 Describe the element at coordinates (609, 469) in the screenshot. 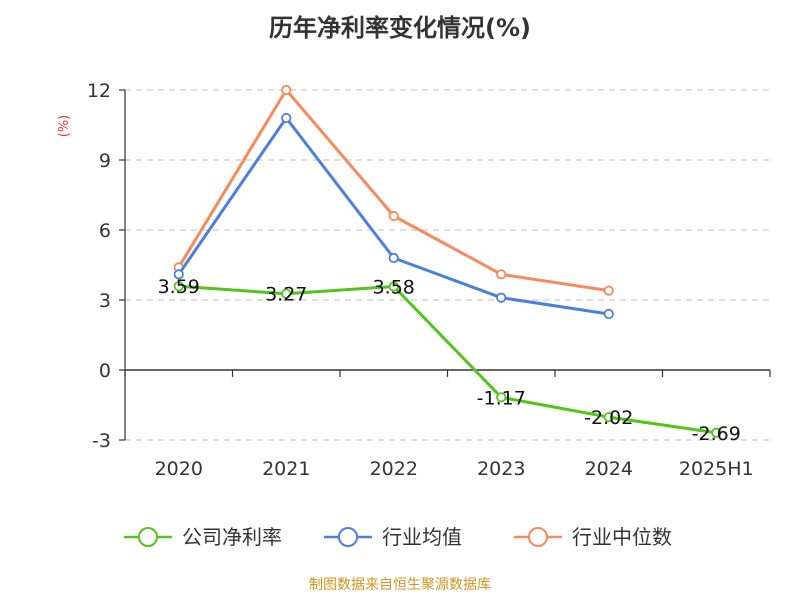

I see `x-tick-label-2024: 2024` at that location.